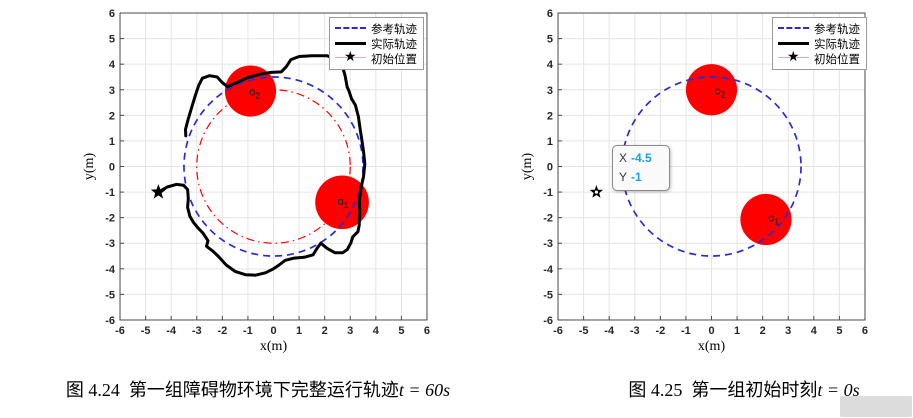 This screenshot has width=913, height=418. I want to click on datatip-point-dot, so click(596, 192).